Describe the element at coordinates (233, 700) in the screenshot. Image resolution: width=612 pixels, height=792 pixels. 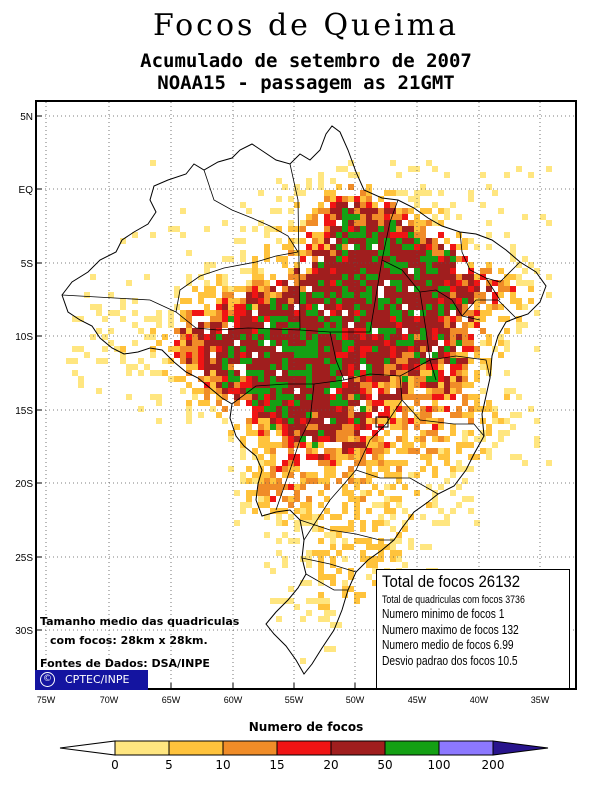
I see `lon-label: 60W` at that location.